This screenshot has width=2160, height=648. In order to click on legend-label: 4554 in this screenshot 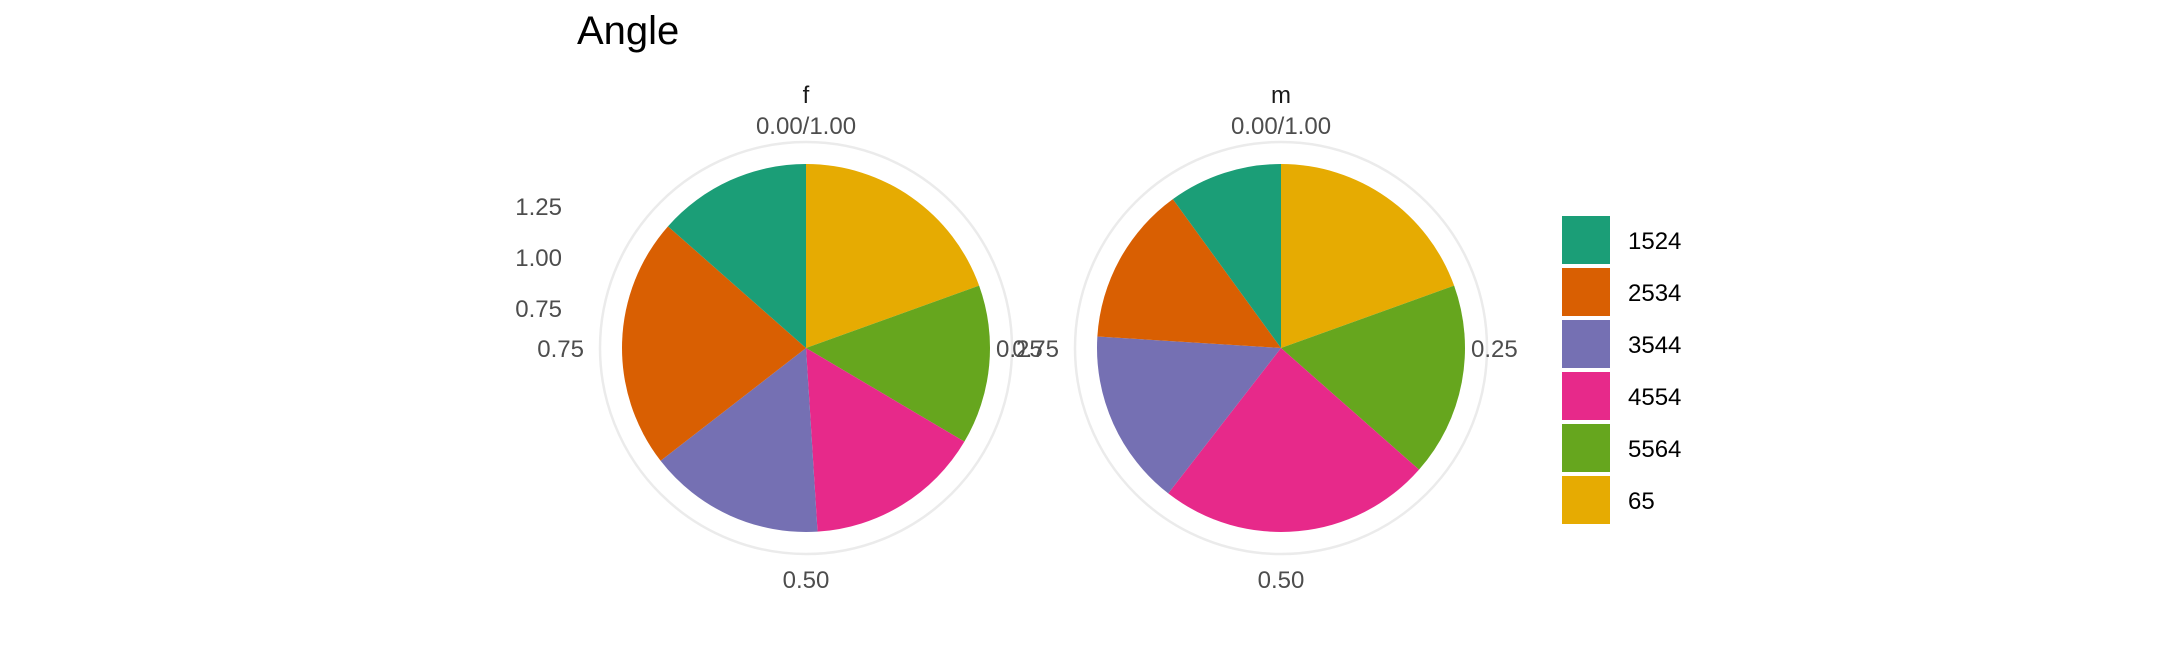, I will do `click(1654, 397)`.